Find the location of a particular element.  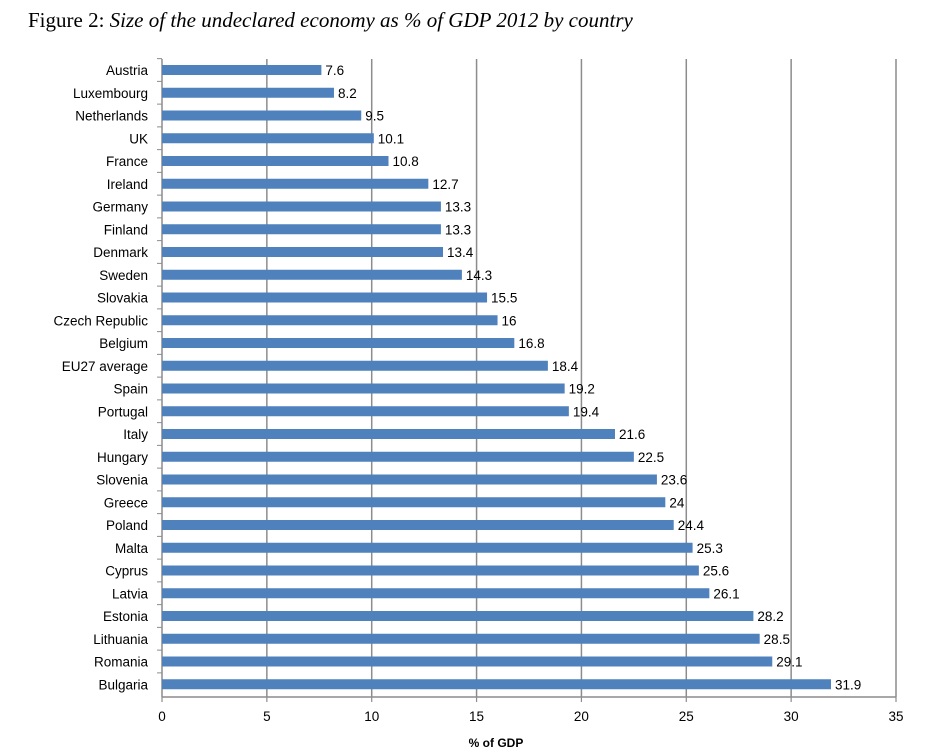

category-label: Latvia is located at coordinates (130, 593).